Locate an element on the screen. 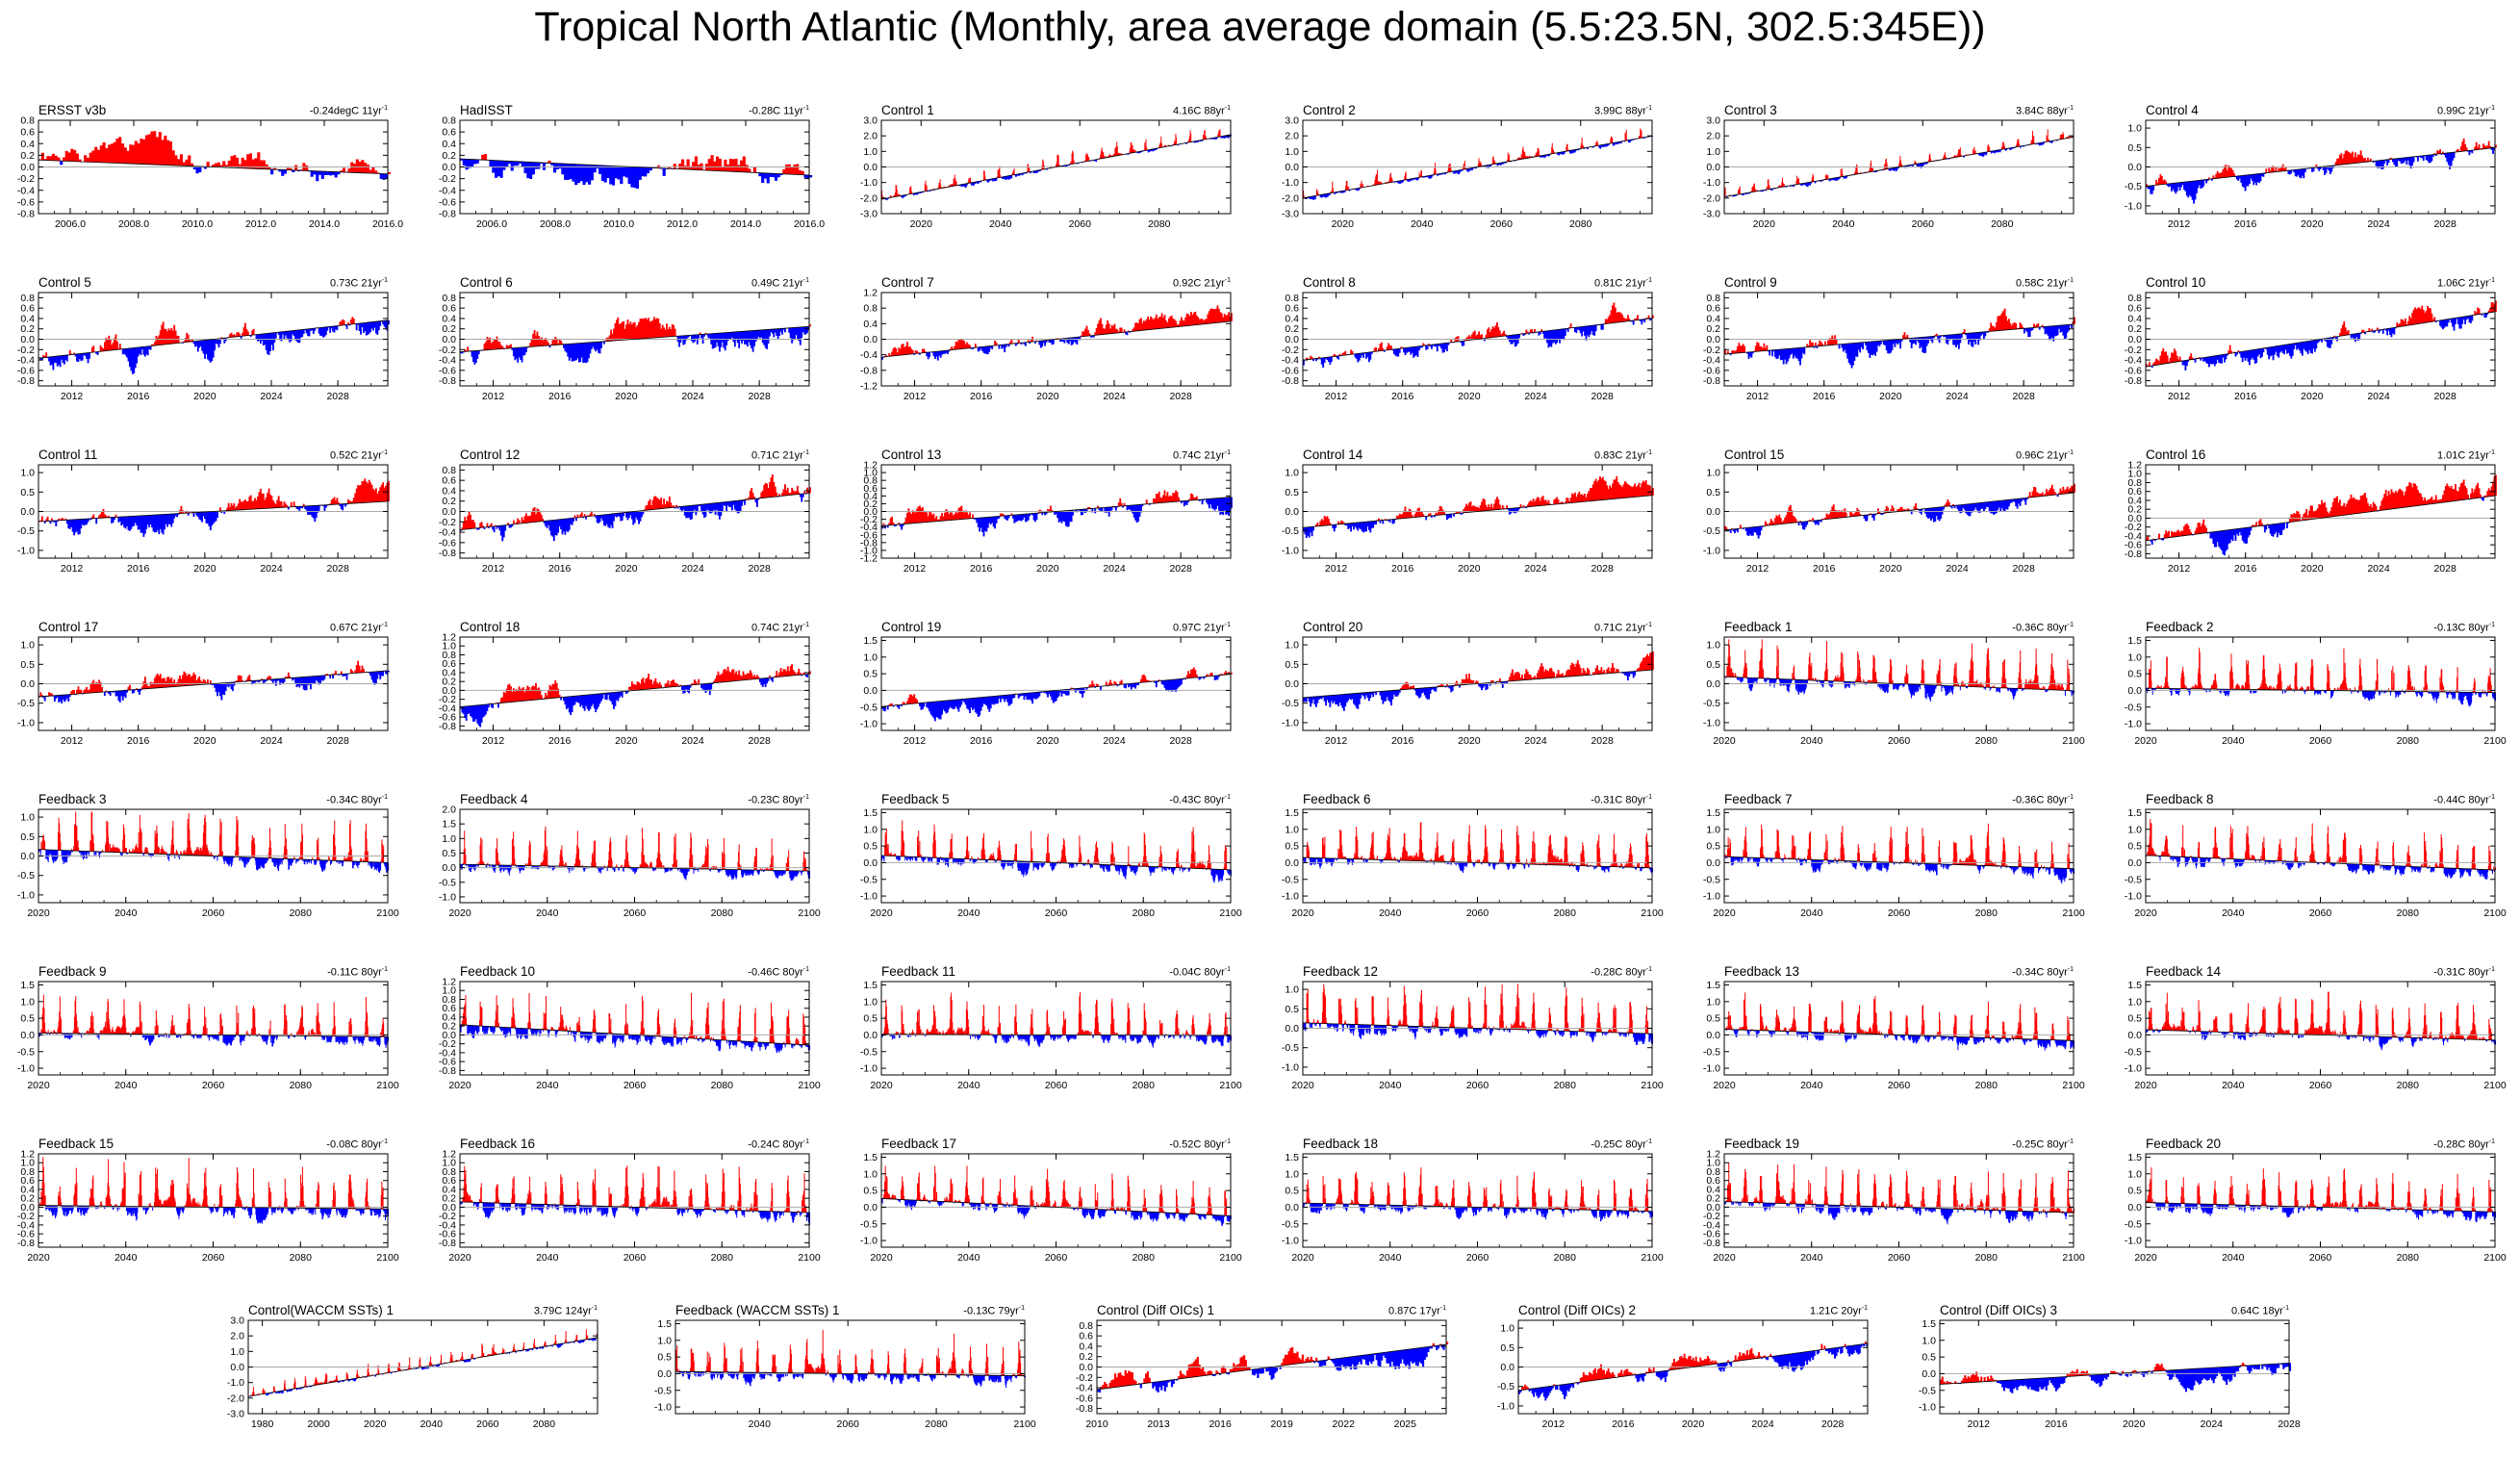 The width and height of the screenshot is (2520, 1482). x-tick-label: 2024 is located at coordinates (2379, 224).